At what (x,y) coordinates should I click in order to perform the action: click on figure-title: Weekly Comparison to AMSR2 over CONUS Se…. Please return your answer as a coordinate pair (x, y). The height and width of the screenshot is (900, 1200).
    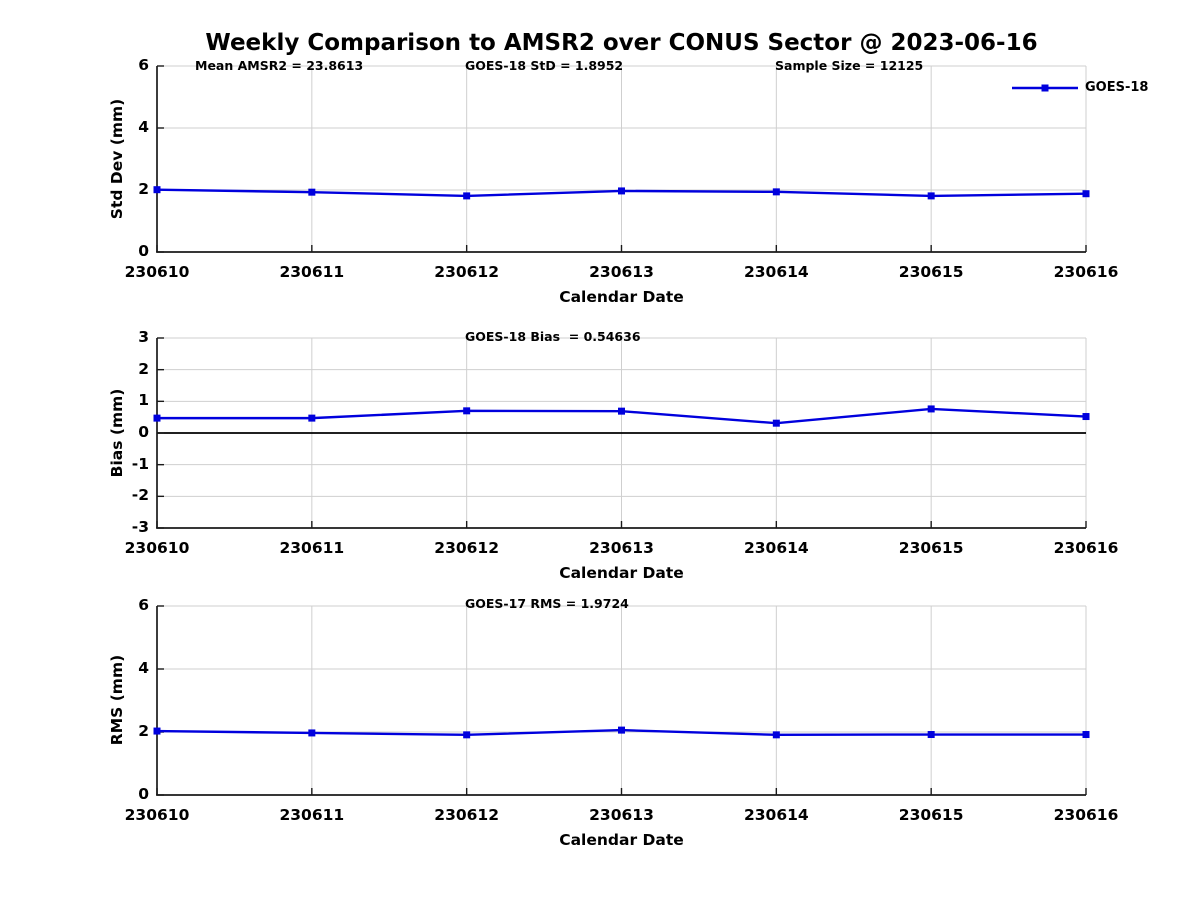
    Looking at the image, I should click on (621, 43).